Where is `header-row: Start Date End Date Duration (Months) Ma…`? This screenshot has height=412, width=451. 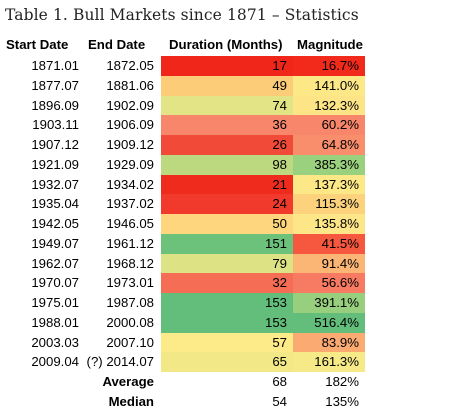
header-row: Start Date End Date Duration (Months) Ma… is located at coordinates (185, 45).